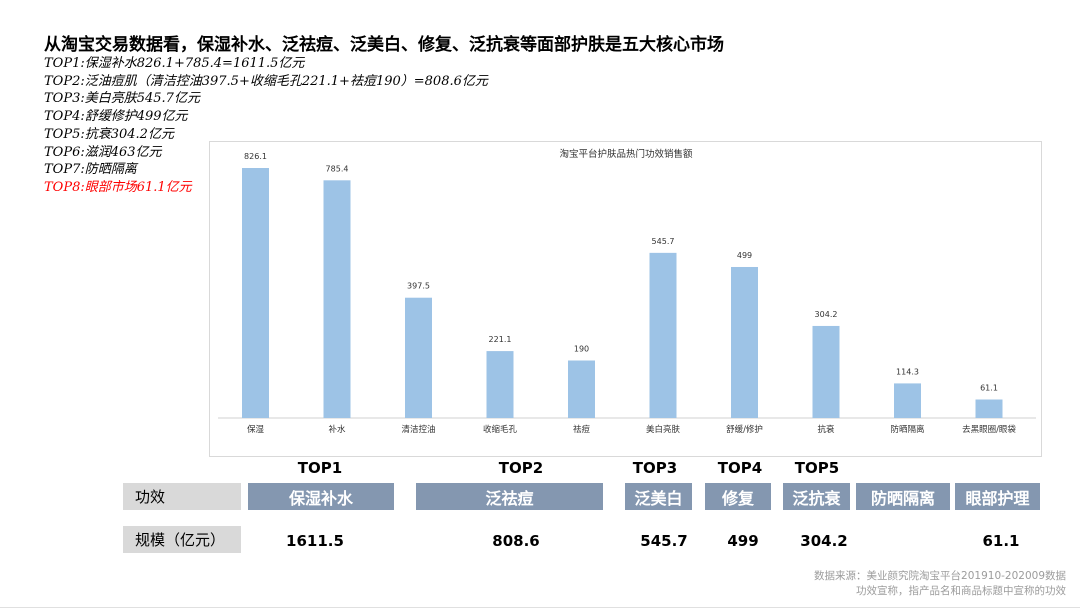 The width and height of the screenshot is (1080, 611). I want to click on category-label-9: 去黑眼圈/眼袋, so click(989, 429).